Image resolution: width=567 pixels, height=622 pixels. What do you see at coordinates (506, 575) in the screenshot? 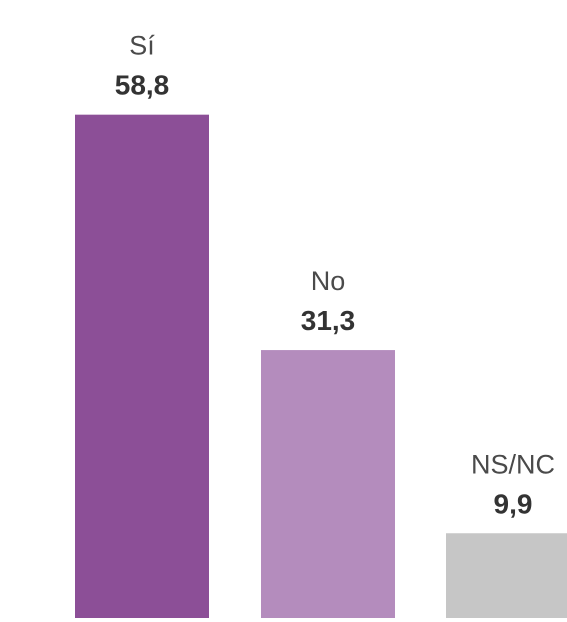
I see `bar-ns-nc` at bounding box center [506, 575].